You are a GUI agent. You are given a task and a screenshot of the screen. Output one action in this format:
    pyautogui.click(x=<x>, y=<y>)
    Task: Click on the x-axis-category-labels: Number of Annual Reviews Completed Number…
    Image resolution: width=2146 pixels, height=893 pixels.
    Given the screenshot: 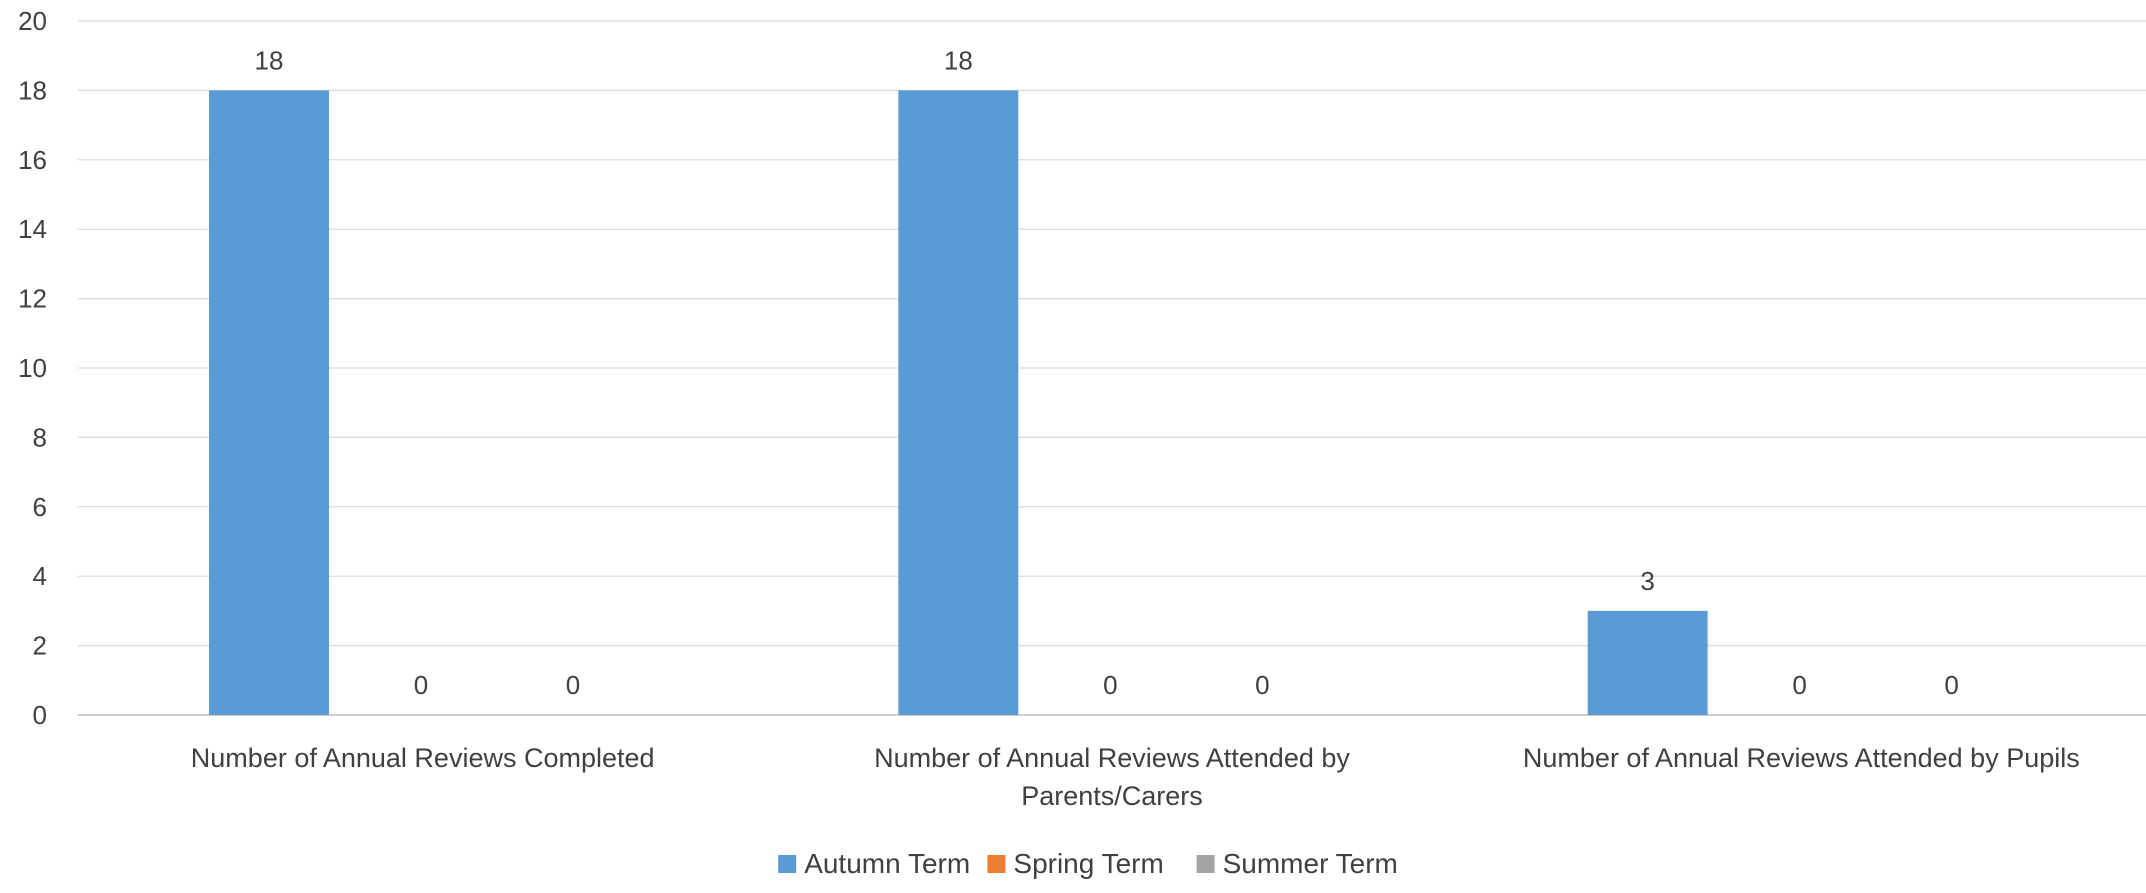 What is the action you would take?
    pyautogui.click(x=1135, y=777)
    